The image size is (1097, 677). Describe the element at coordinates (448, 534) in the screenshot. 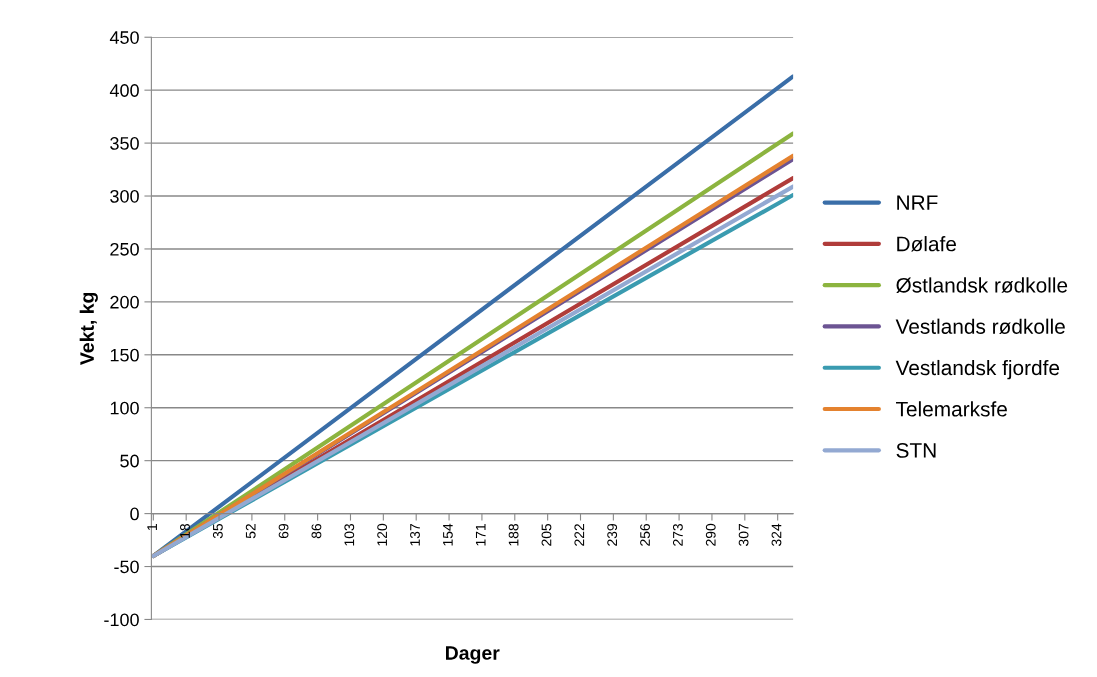

I see `x-tick-label: 154` at that location.